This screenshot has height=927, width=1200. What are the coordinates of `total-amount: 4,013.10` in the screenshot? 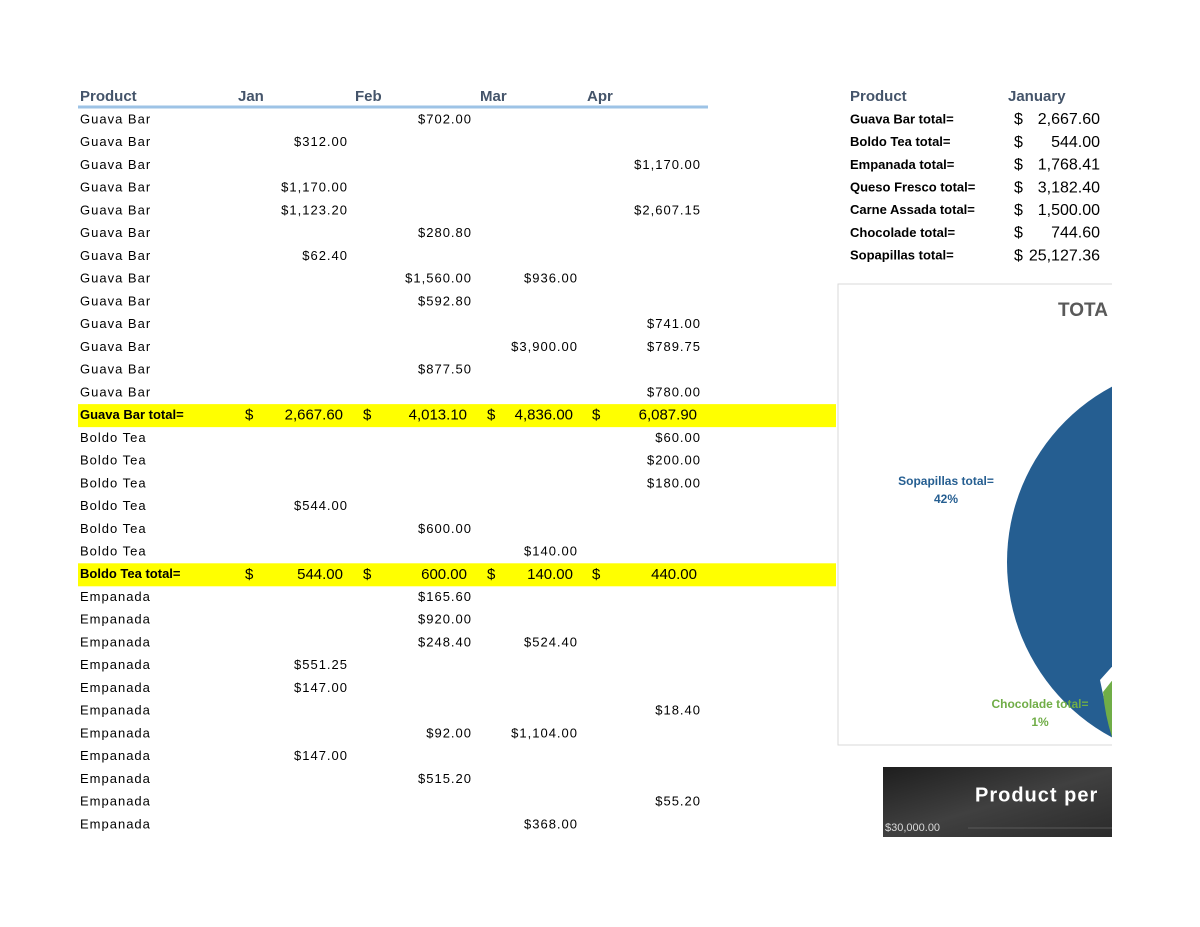 It's located at (438, 415).